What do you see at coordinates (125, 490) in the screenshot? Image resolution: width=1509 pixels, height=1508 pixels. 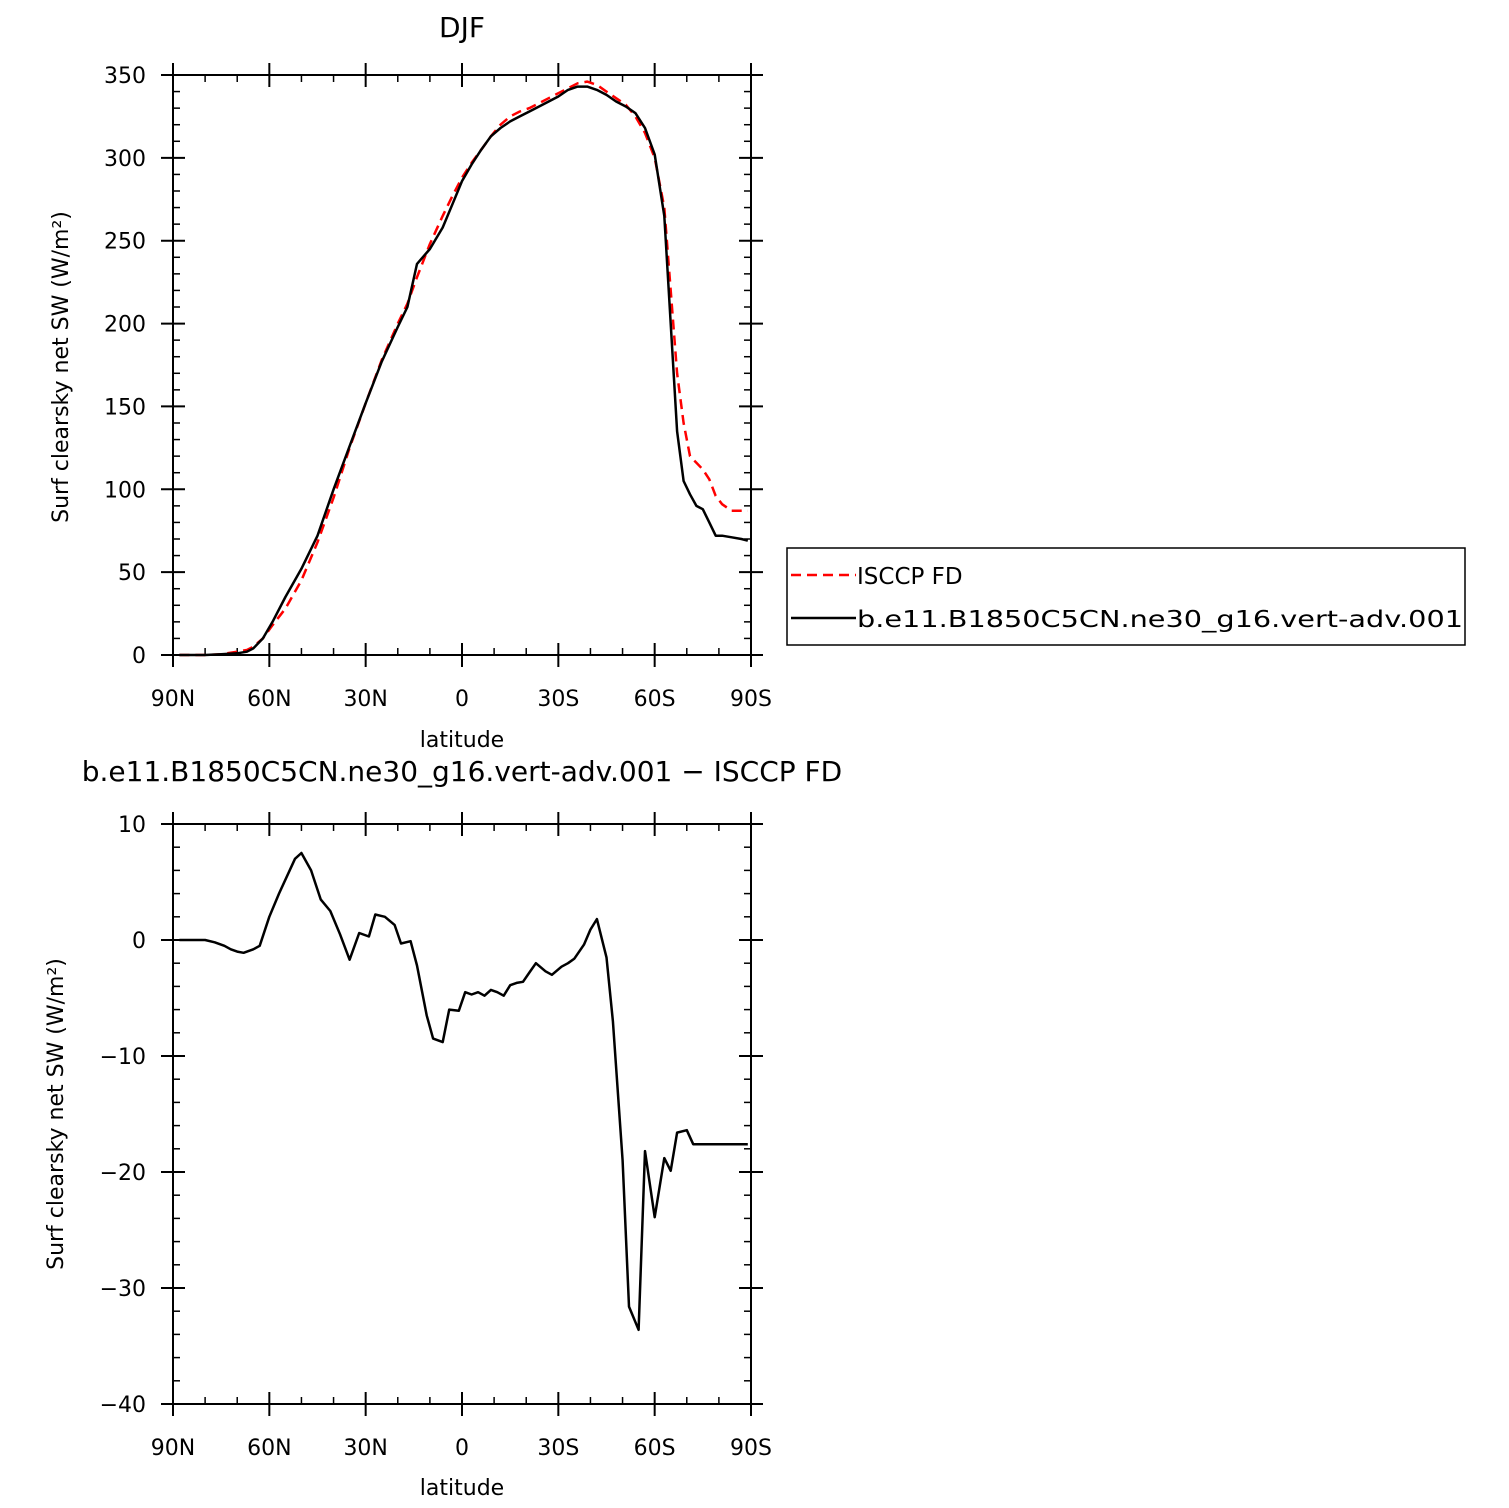 I see `y-tick-label: 100` at bounding box center [125, 490].